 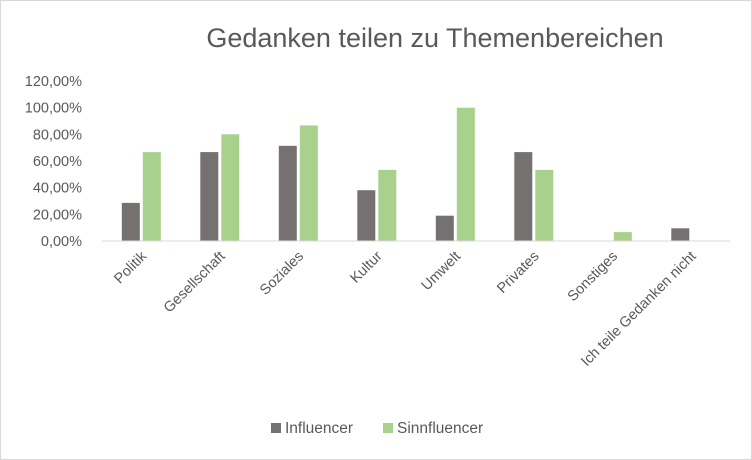 I want to click on x-category-label: Politik, so click(x=130, y=267).